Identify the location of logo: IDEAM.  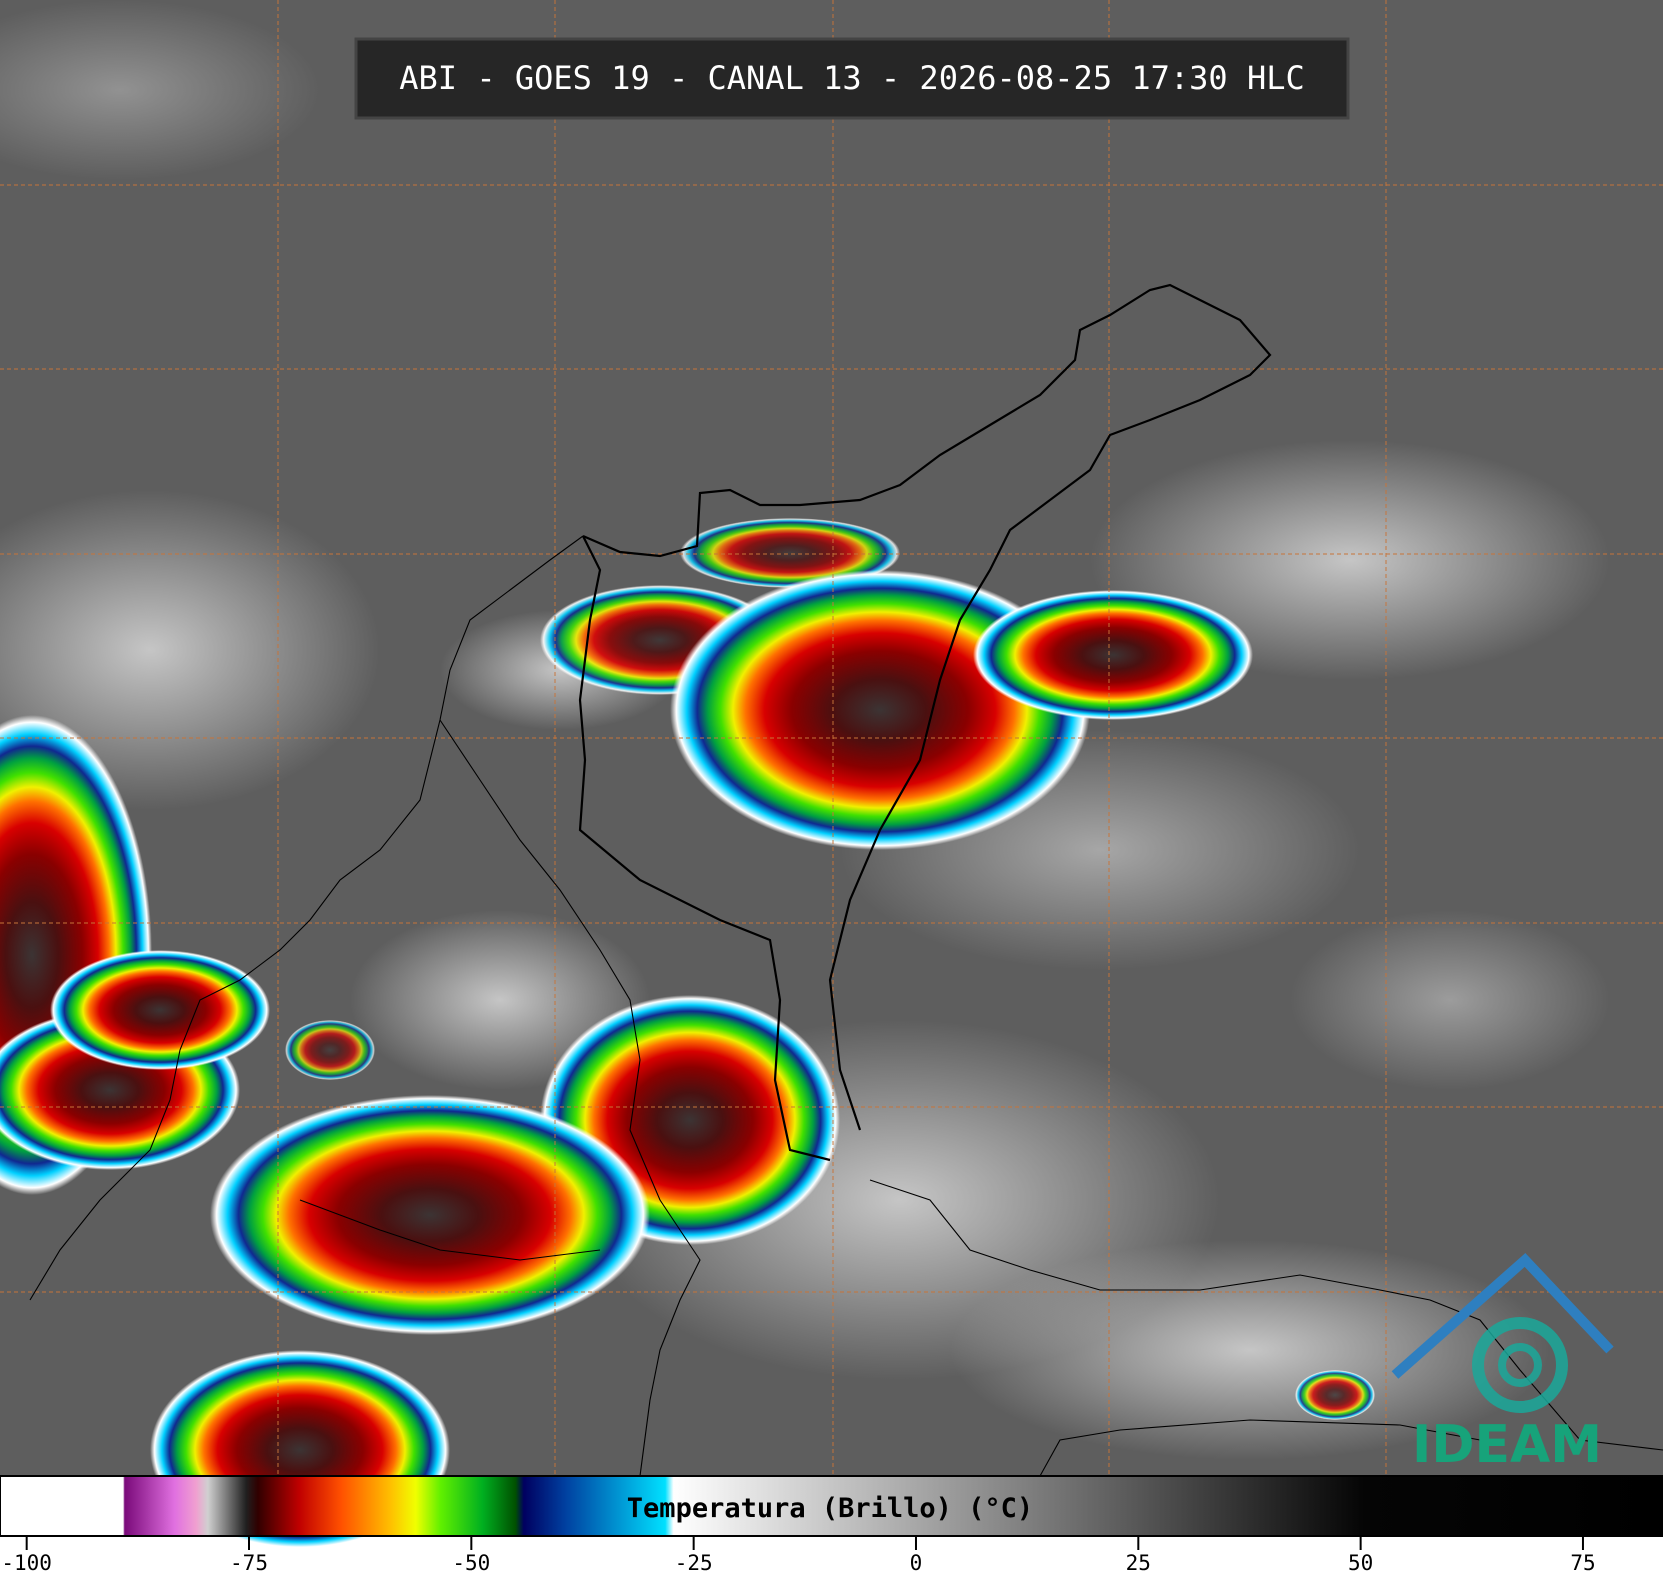
(1502, 1364).